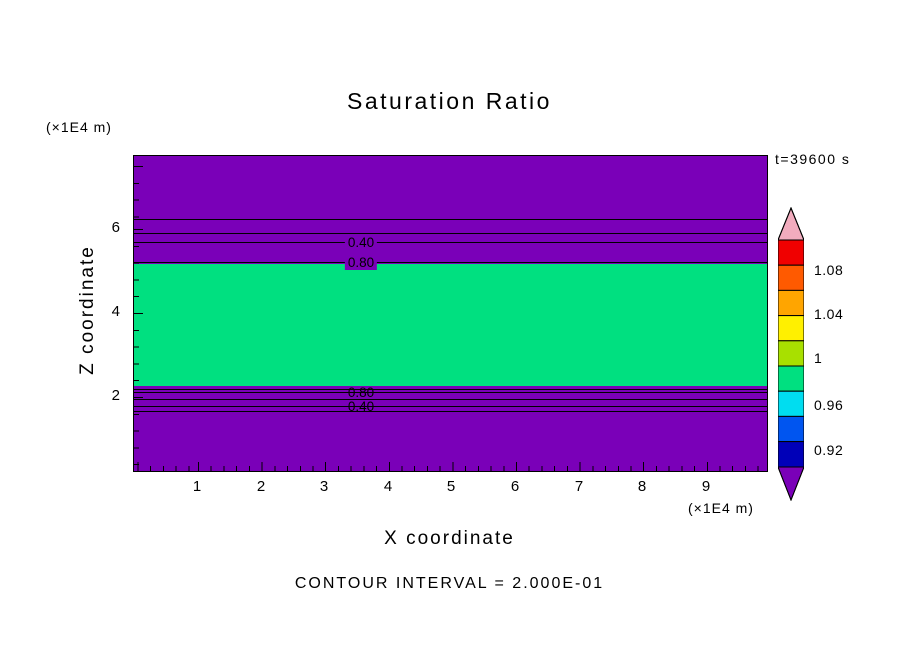 Image resolution: width=904 pixels, height=654 pixels. What do you see at coordinates (721, 508) in the screenshot?
I see `x-axis-unit-label: (×1E4 m)` at bounding box center [721, 508].